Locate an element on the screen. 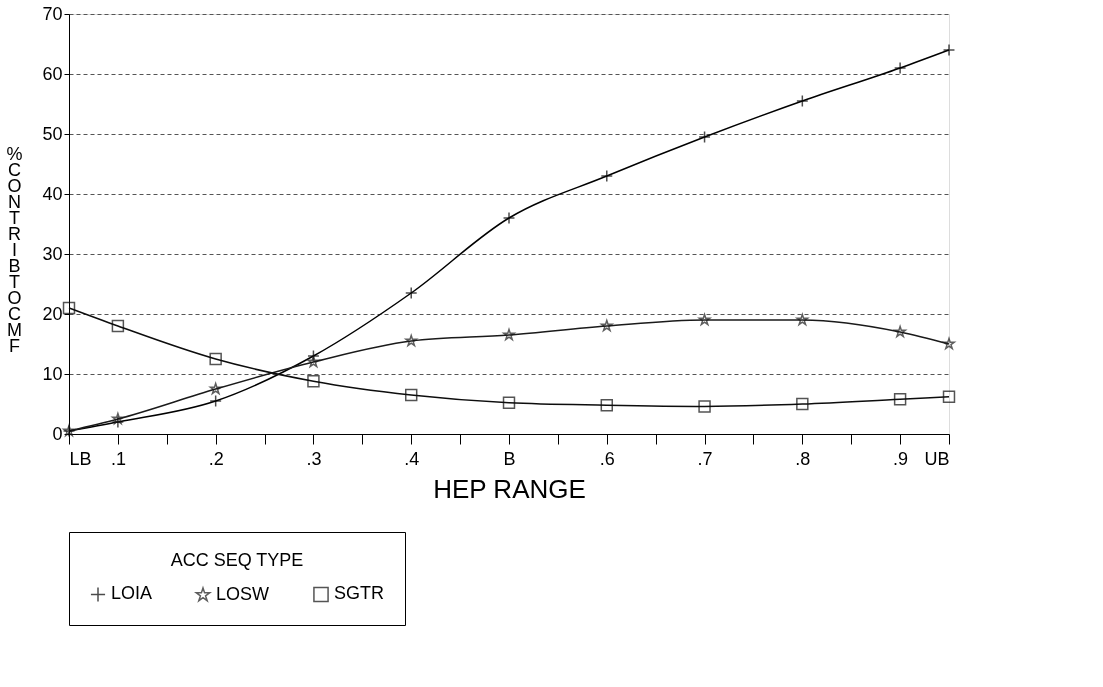 The image size is (1103, 687). y-tick-label: 40 is located at coordinates (52, 193).